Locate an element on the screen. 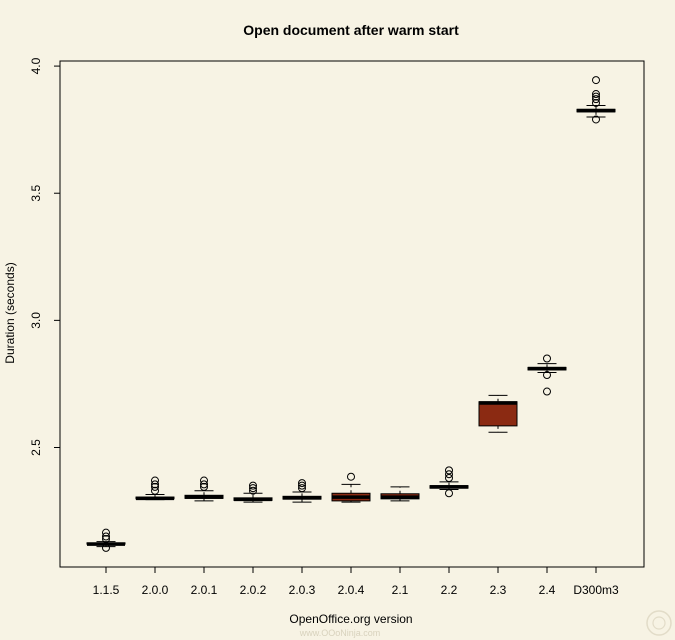 The width and height of the screenshot is (675, 640). box-2.0.4 is located at coordinates (351, 487).